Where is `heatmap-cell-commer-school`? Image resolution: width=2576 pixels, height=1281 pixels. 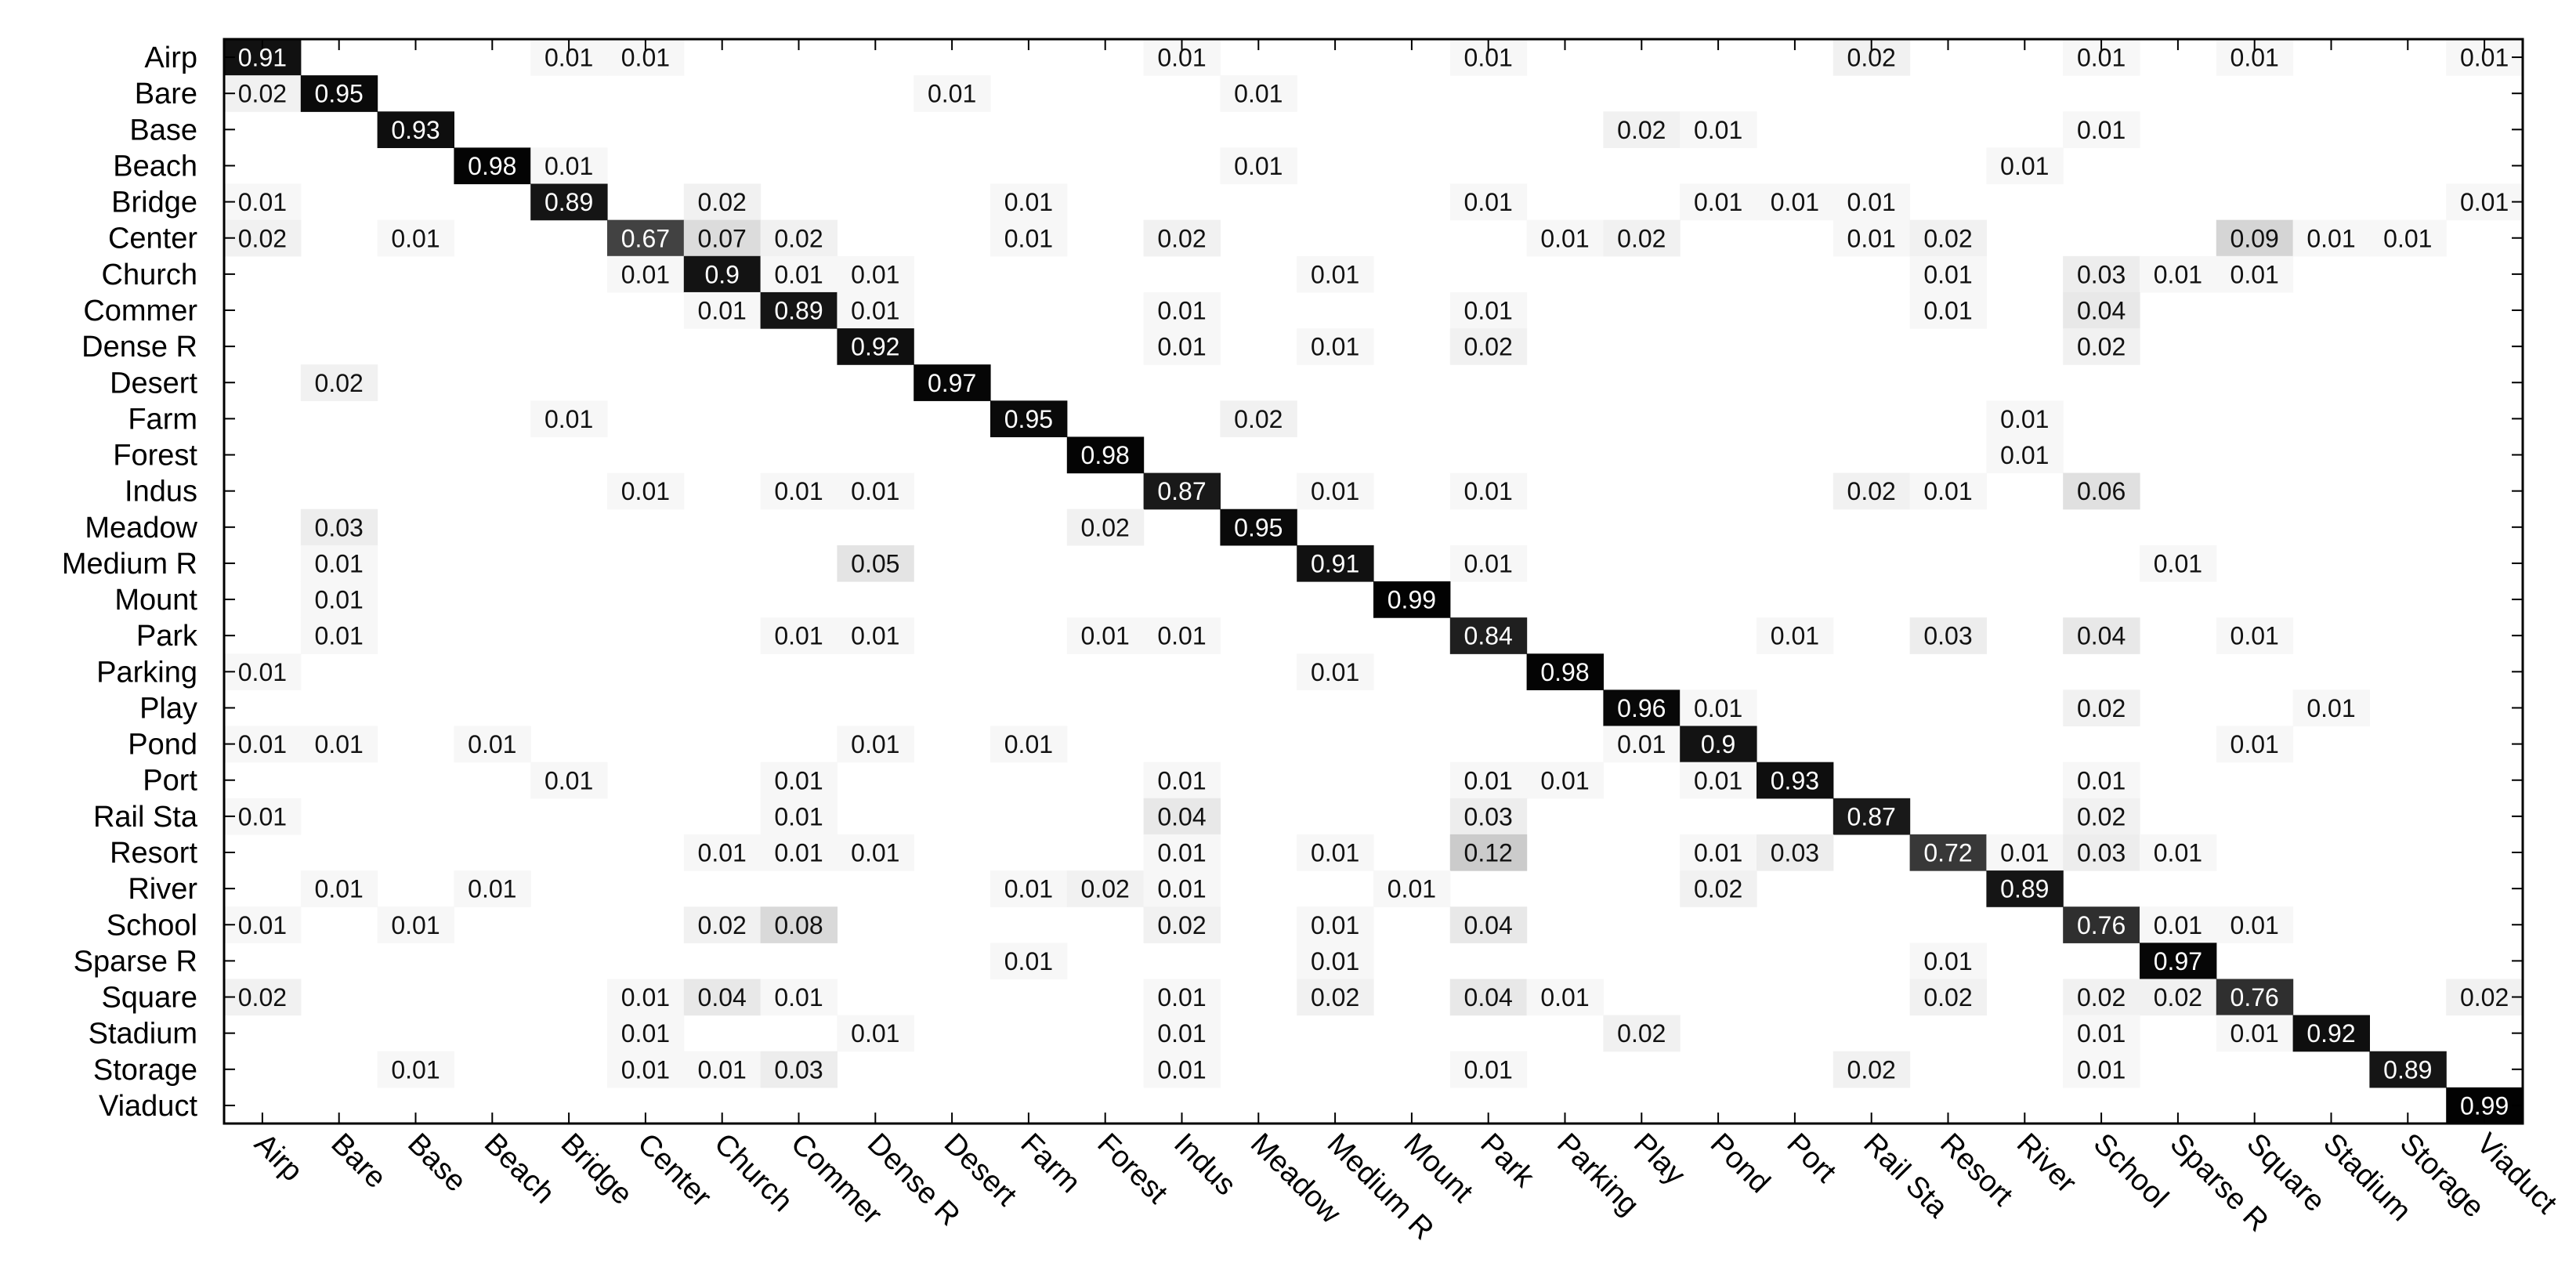 heatmap-cell-commer-school is located at coordinates (2102, 310).